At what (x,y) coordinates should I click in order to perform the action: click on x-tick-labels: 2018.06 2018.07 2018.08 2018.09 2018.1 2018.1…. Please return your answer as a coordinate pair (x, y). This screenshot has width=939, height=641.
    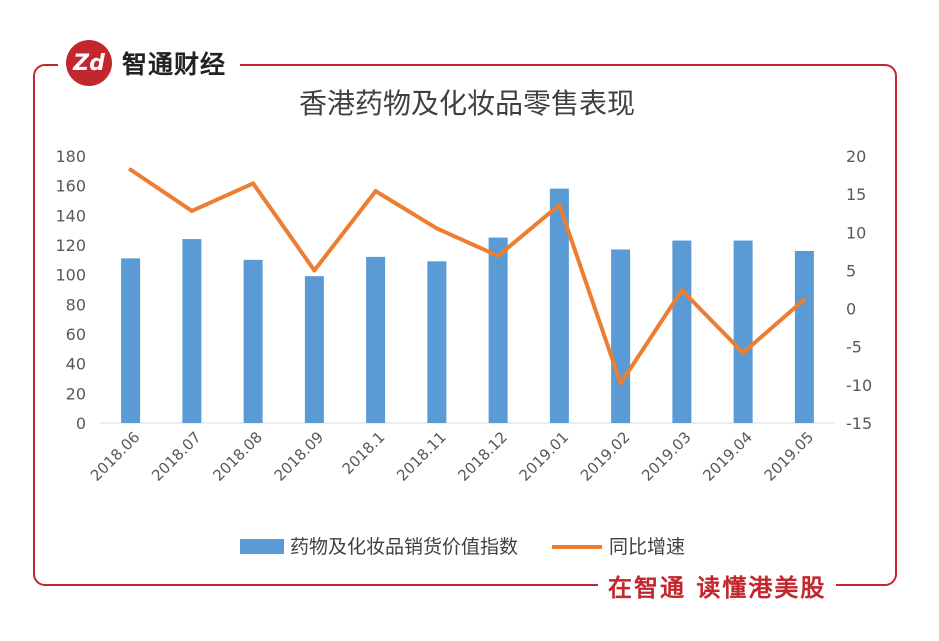
    Looking at the image, I should click on (452, 456).